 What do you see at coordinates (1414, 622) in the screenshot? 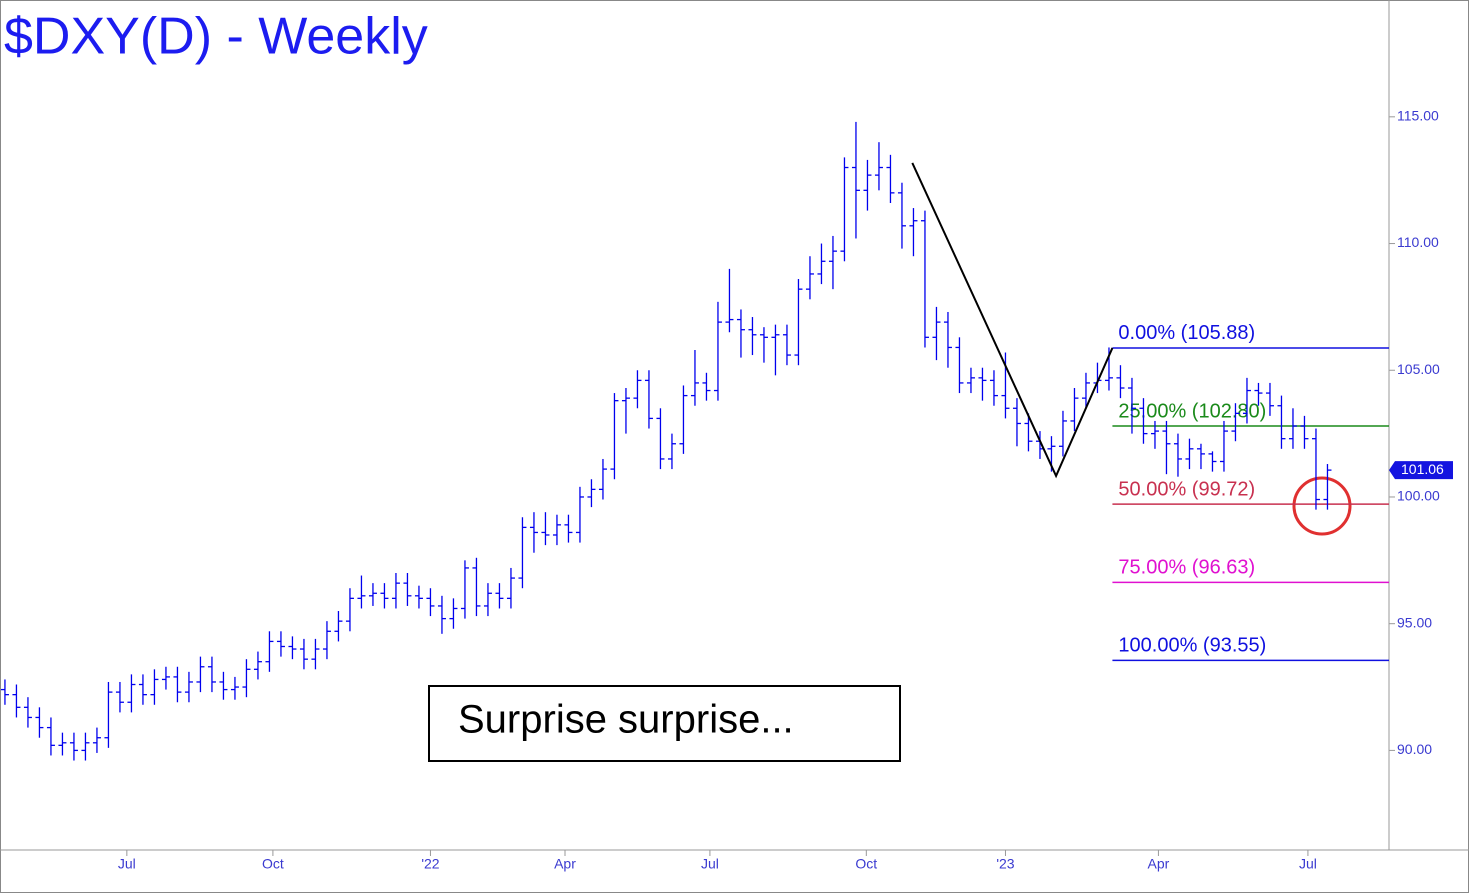
I see `y-tick-label: 95.00` at bounding box center [1414, 622].